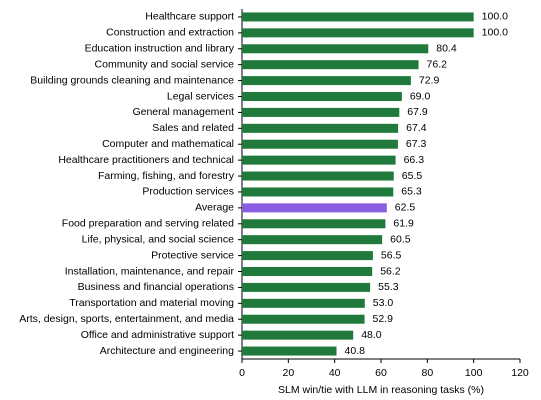  What do you see at coordinates (150, 271) in the screenshot?
I see `y-tick-label: Installation, maintenance, and repair` at bounding box center [150, 271].